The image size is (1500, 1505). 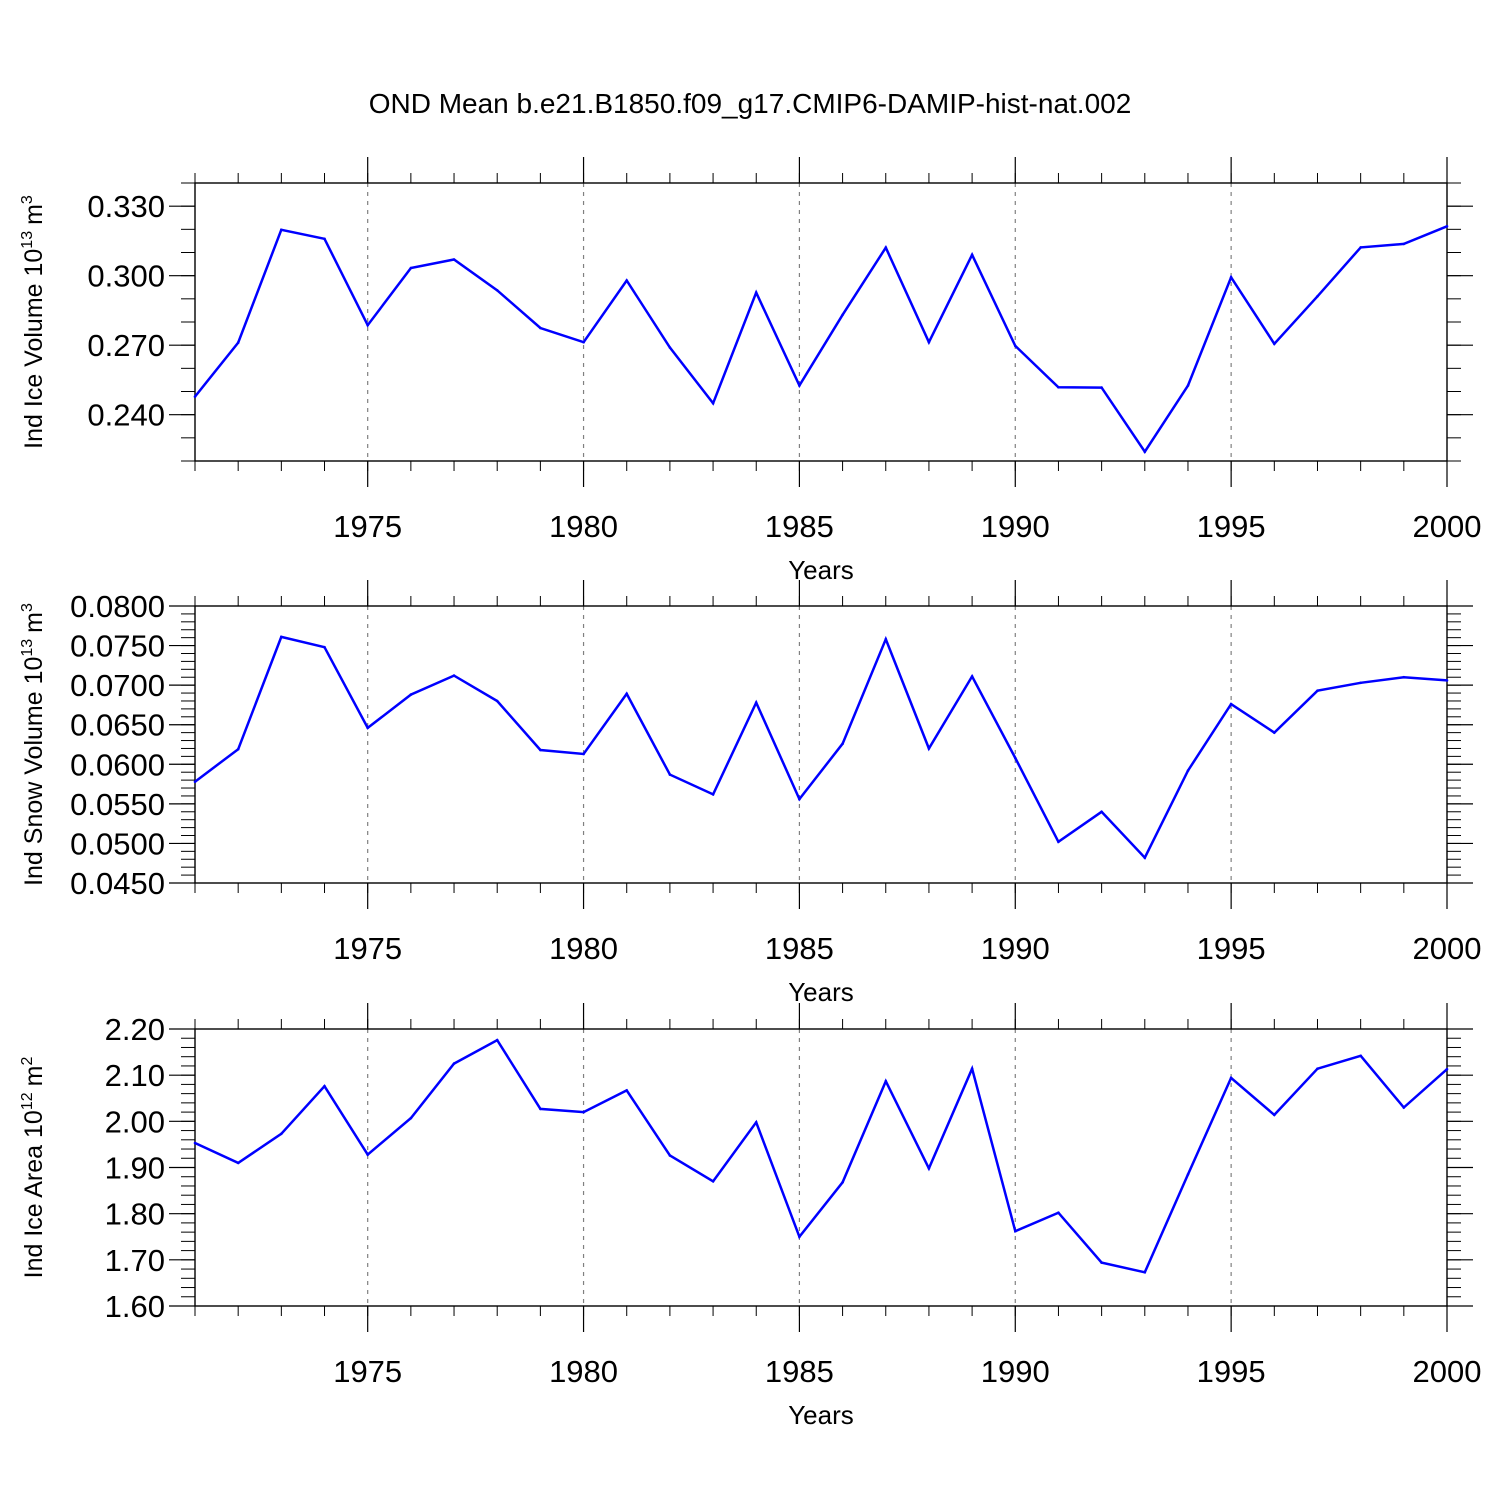 I want to click on y-axis-label-main: Ind Ice Volume 10, so click(x=34, y=349).